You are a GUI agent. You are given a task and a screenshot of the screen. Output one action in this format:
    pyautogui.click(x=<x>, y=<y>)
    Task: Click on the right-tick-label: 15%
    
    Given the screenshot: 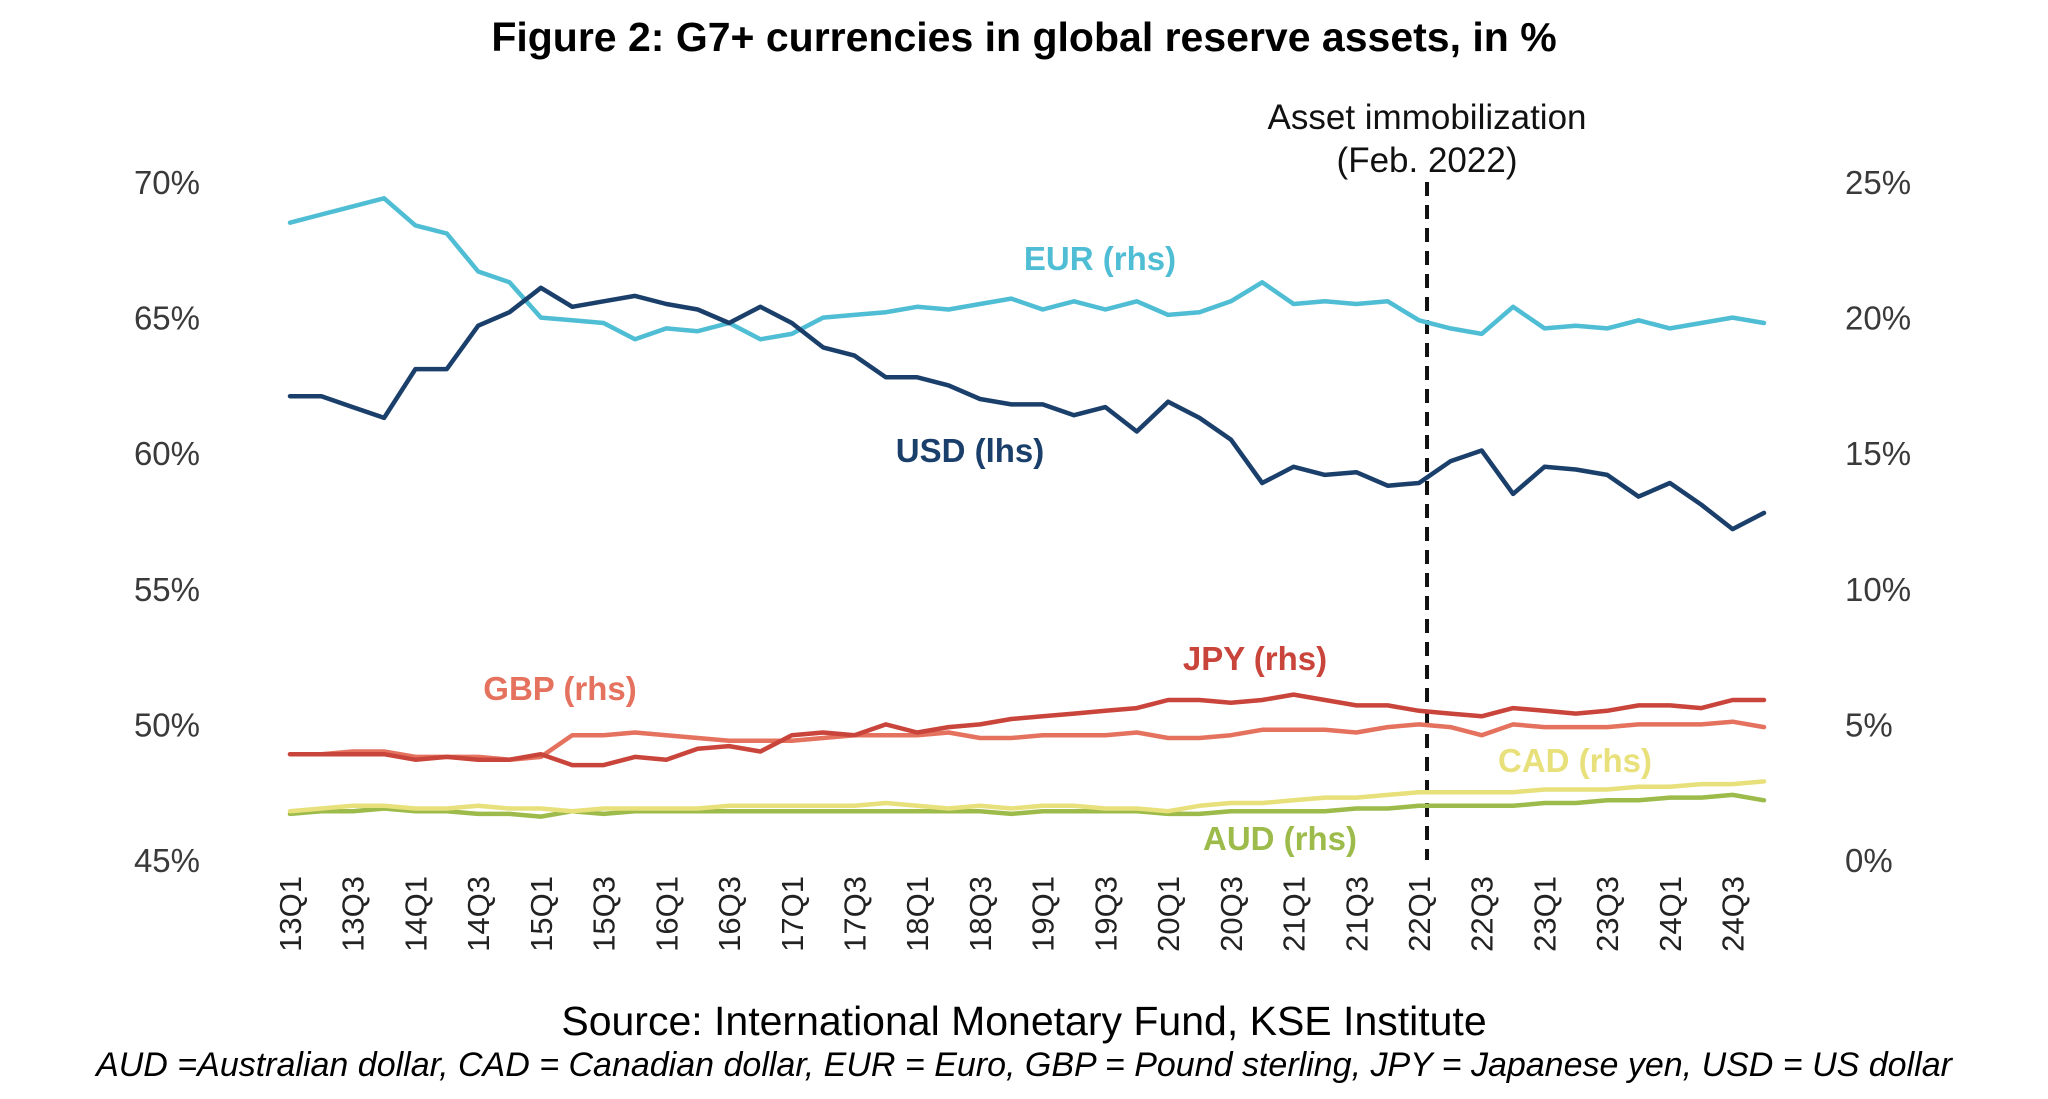 What is the action you would take?
    pyautogui.click(x=1878, y=453)
    